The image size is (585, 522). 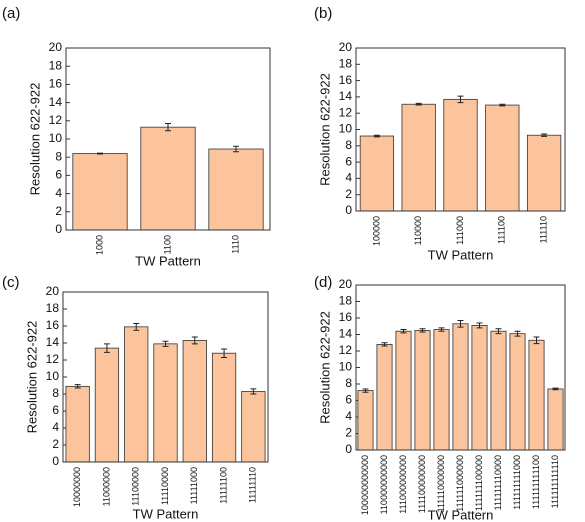 What do you see at coordinates (384, 484) in the screenshot?
I see `x-tick-label: 110000000000` at bounding box center [384, 484].